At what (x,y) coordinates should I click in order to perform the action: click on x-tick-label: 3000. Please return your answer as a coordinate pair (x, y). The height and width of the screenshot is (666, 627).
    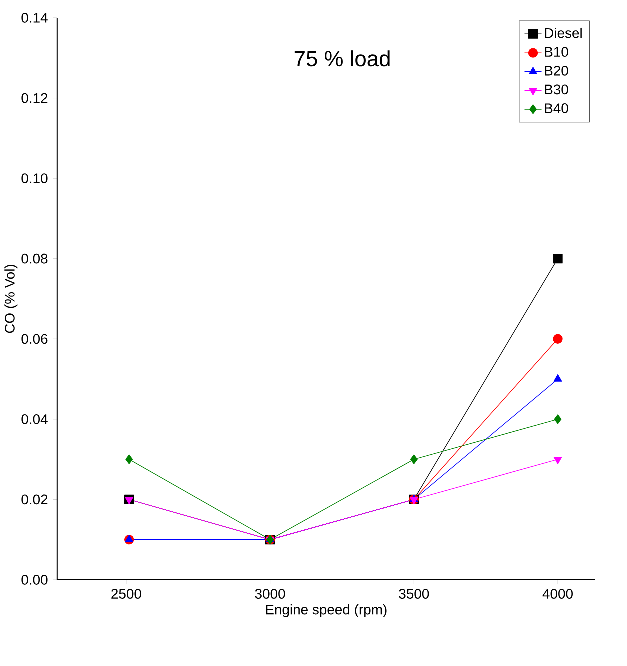
    Looking at the image, I should click on (270, 594).